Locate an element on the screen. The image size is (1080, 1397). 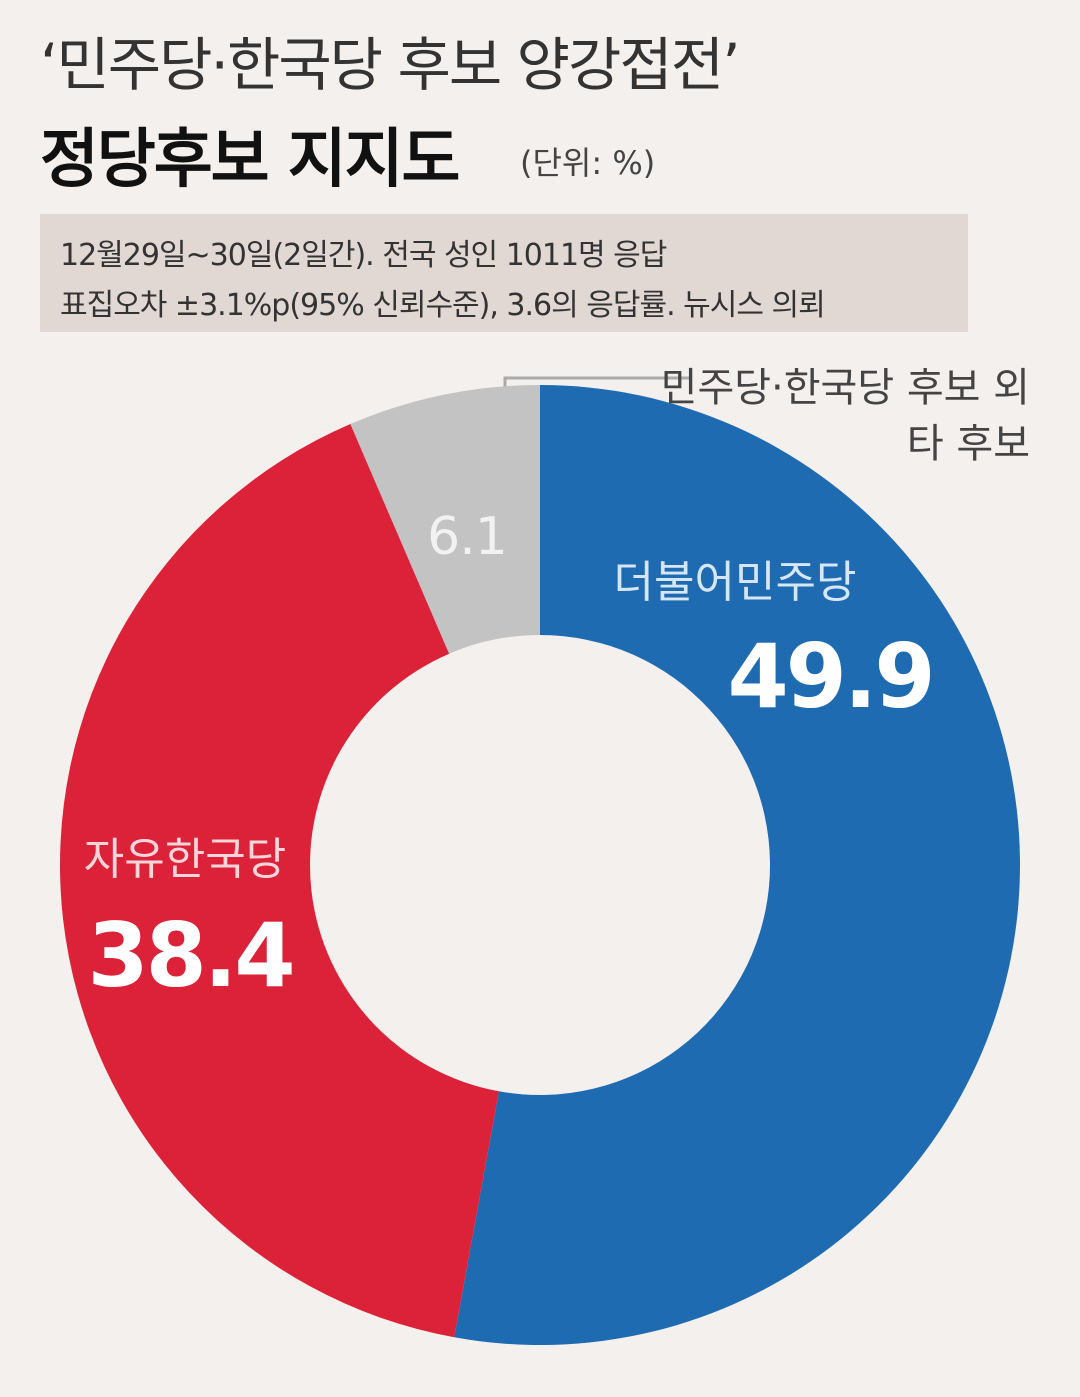
category-label: 민주당·한국당 후보 외 타 후보 is located at coordinates (845, 416).